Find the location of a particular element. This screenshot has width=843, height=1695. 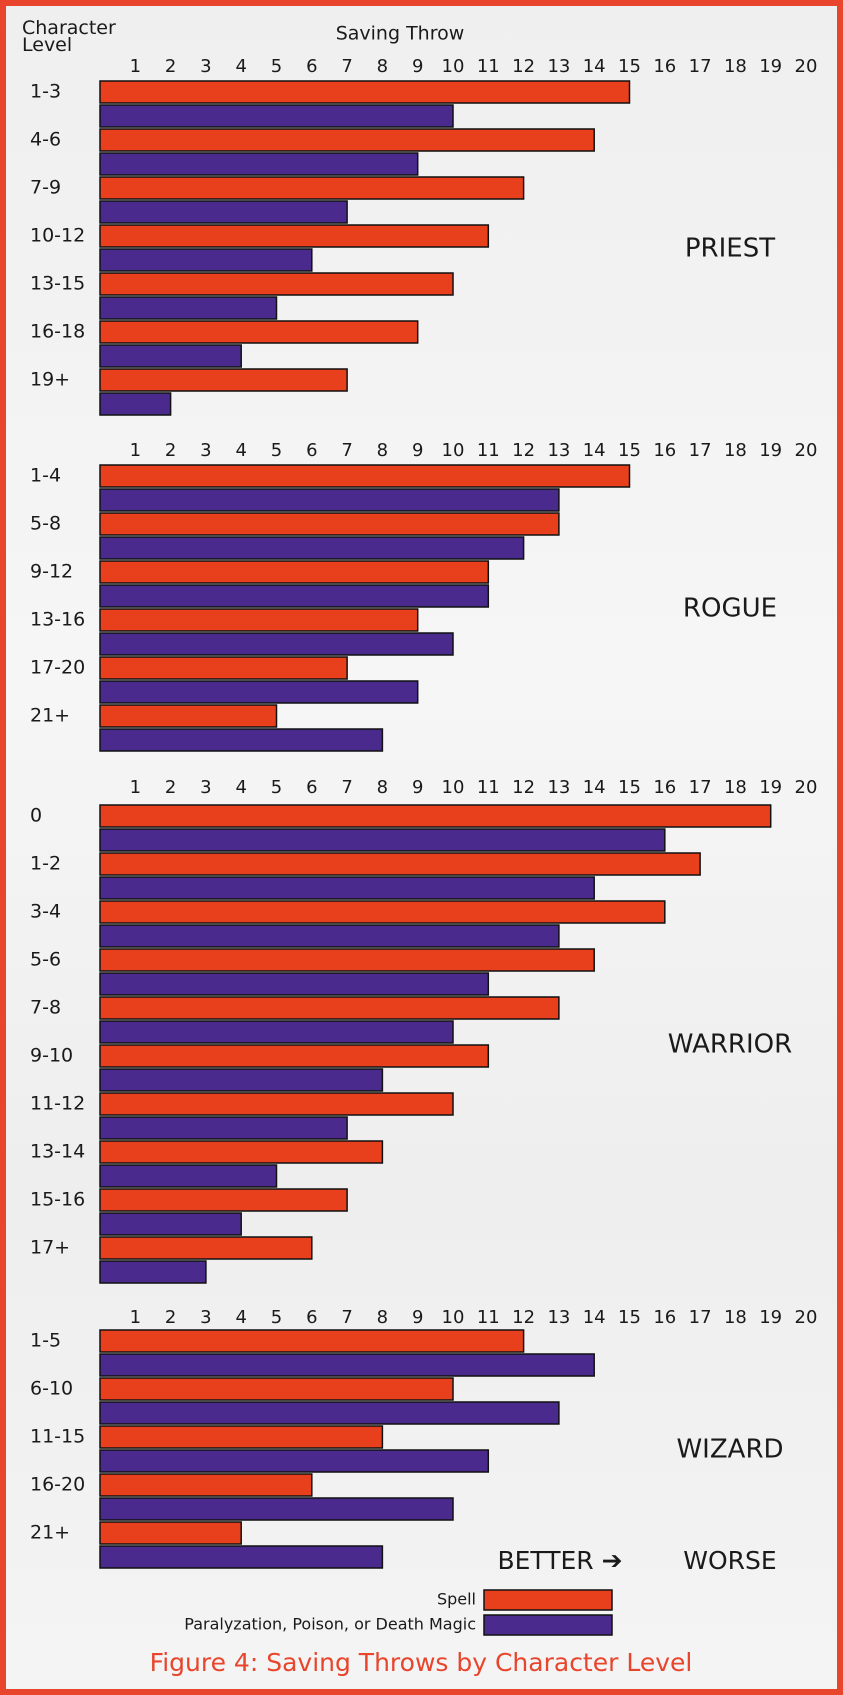

class-label: PRIEST is located at coordinates (730, 249).